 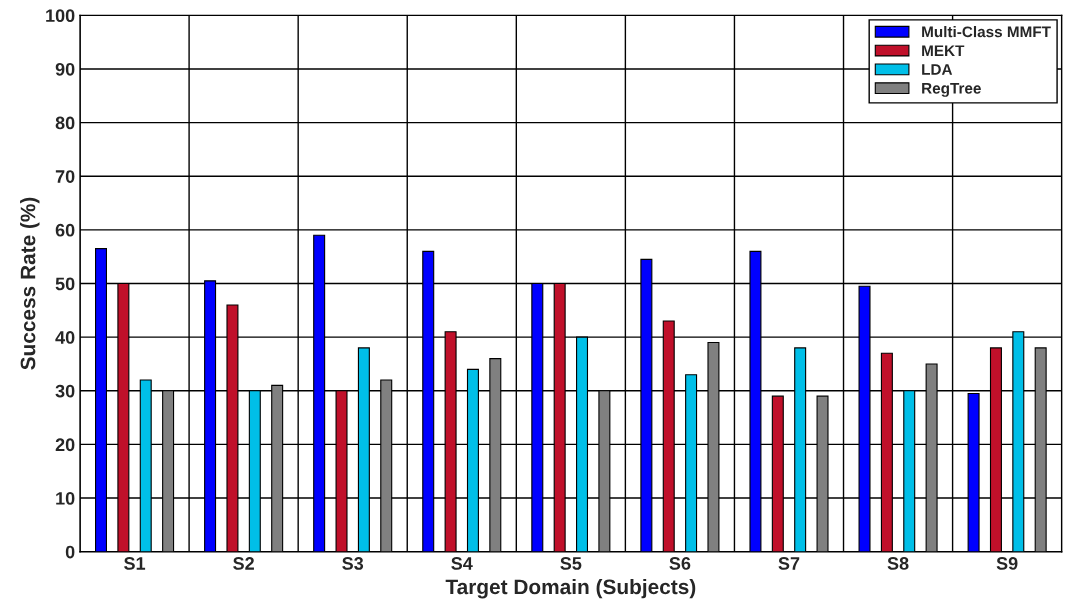 I want to click on y-tick-label: 0, so click(x=70, y=552).